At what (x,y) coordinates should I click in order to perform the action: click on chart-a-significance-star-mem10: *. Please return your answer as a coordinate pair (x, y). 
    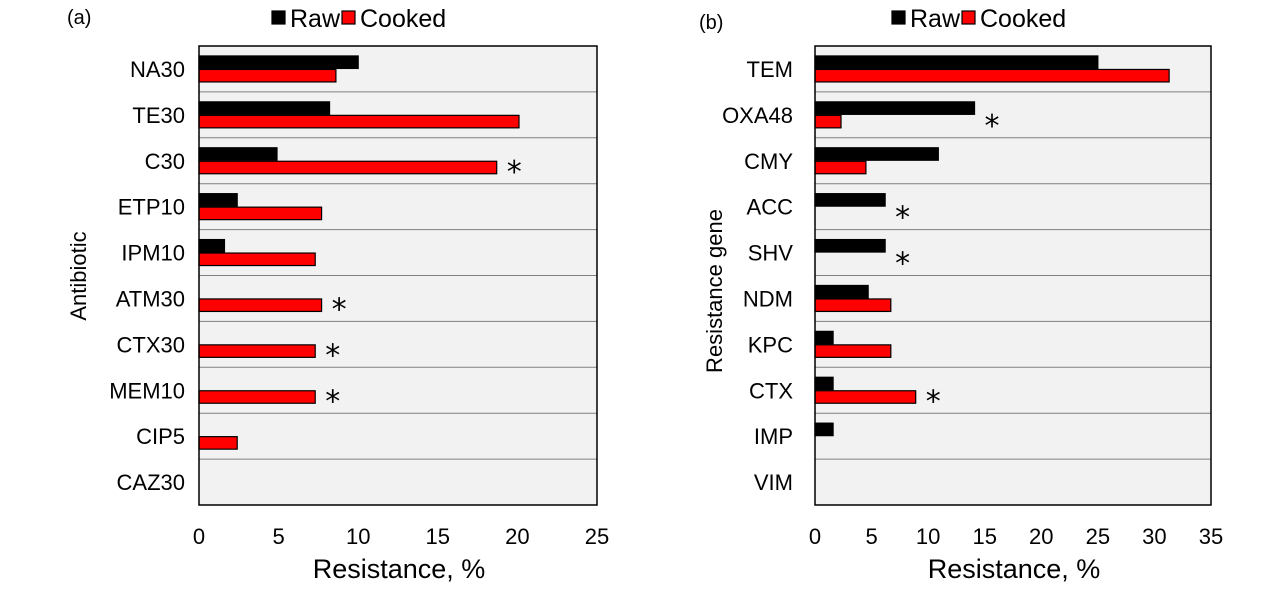
    Looking at the image, I should click on (332, 401).